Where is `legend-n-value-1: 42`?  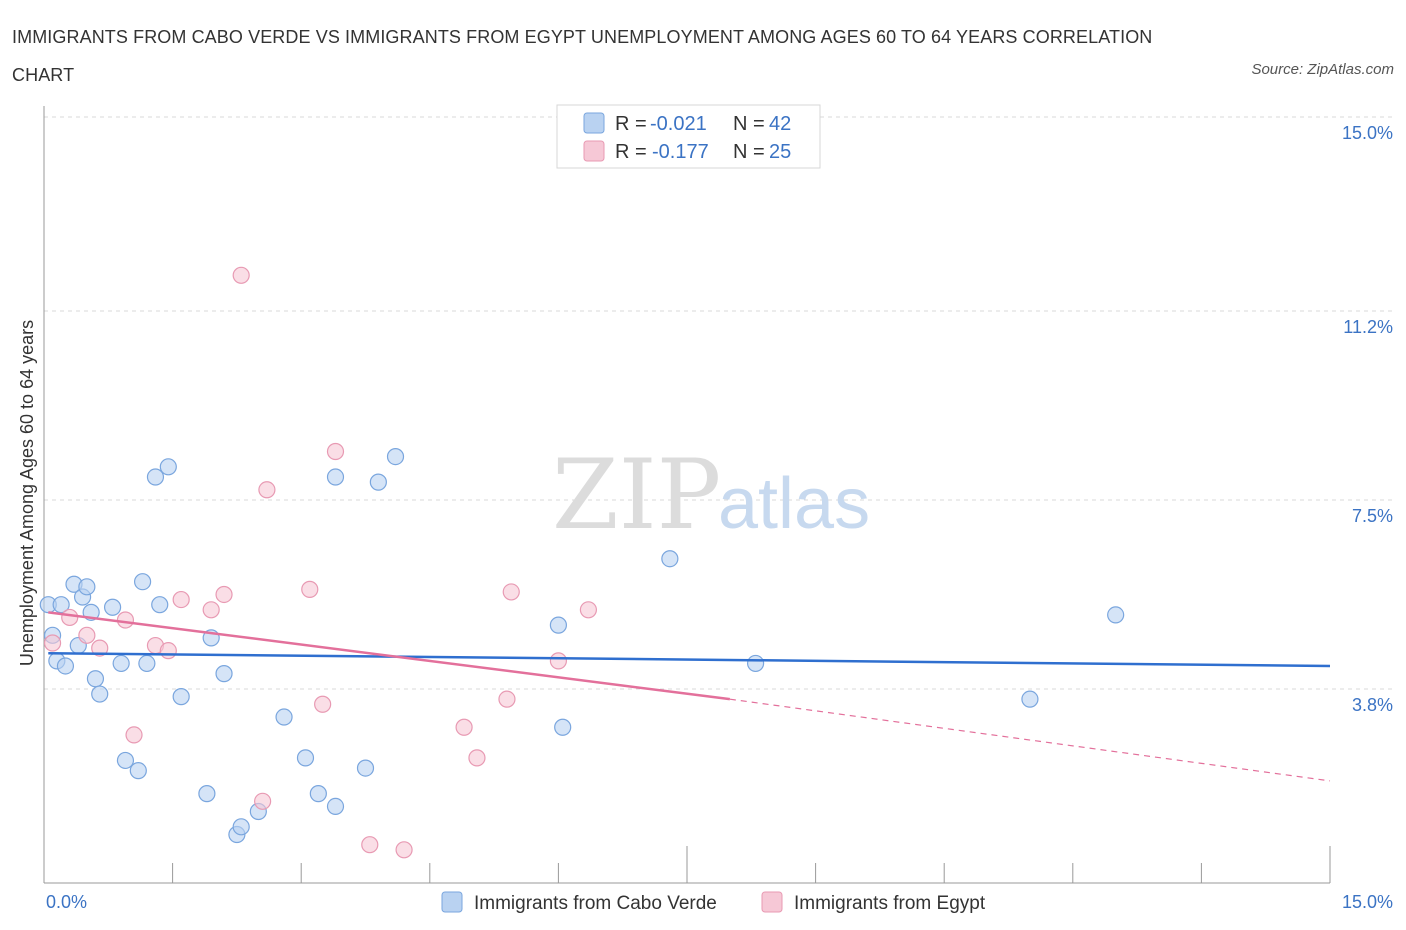
legend-n-value-1: 42 is located at coordinates (780, 124).